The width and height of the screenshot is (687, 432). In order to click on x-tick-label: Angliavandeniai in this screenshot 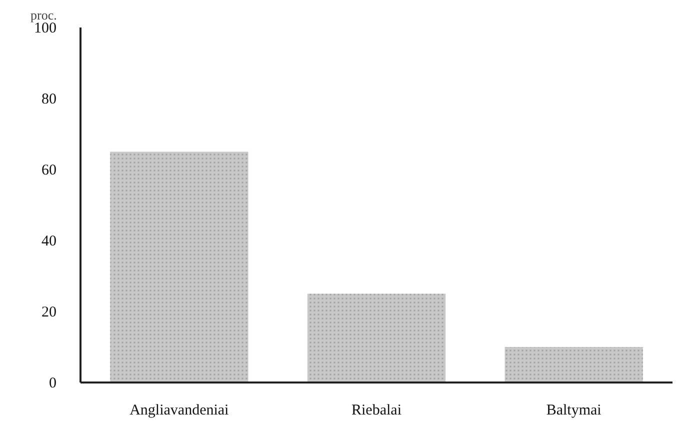, I will do `click(179, 410)`.